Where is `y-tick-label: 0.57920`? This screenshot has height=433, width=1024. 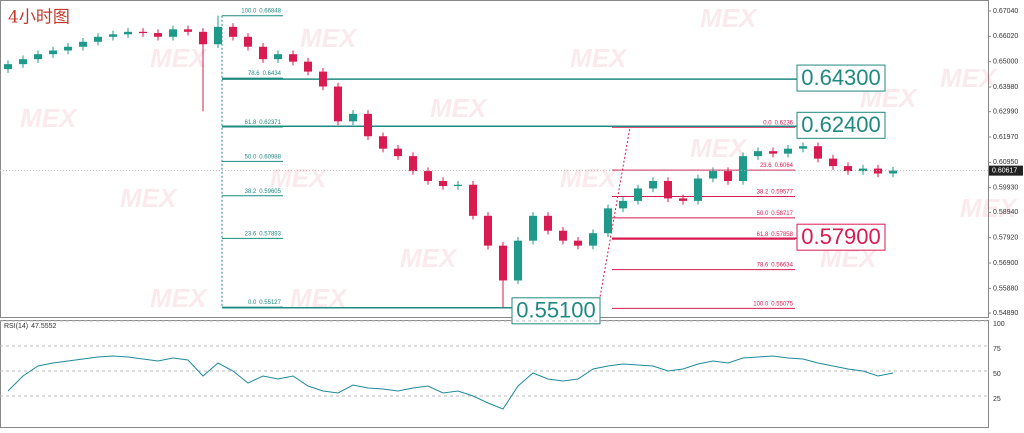 y-tick-label: 0.57920 is located at coordinates (1005, 238).